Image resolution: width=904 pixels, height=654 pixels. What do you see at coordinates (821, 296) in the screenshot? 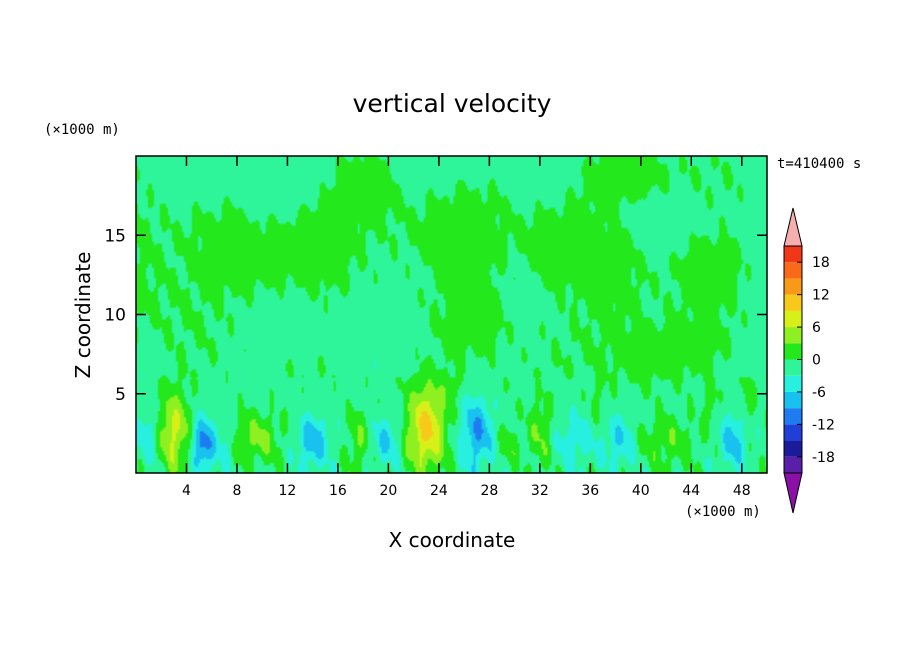
I see `colorbar-tick-label: 12` at bounding box center [821, 296].